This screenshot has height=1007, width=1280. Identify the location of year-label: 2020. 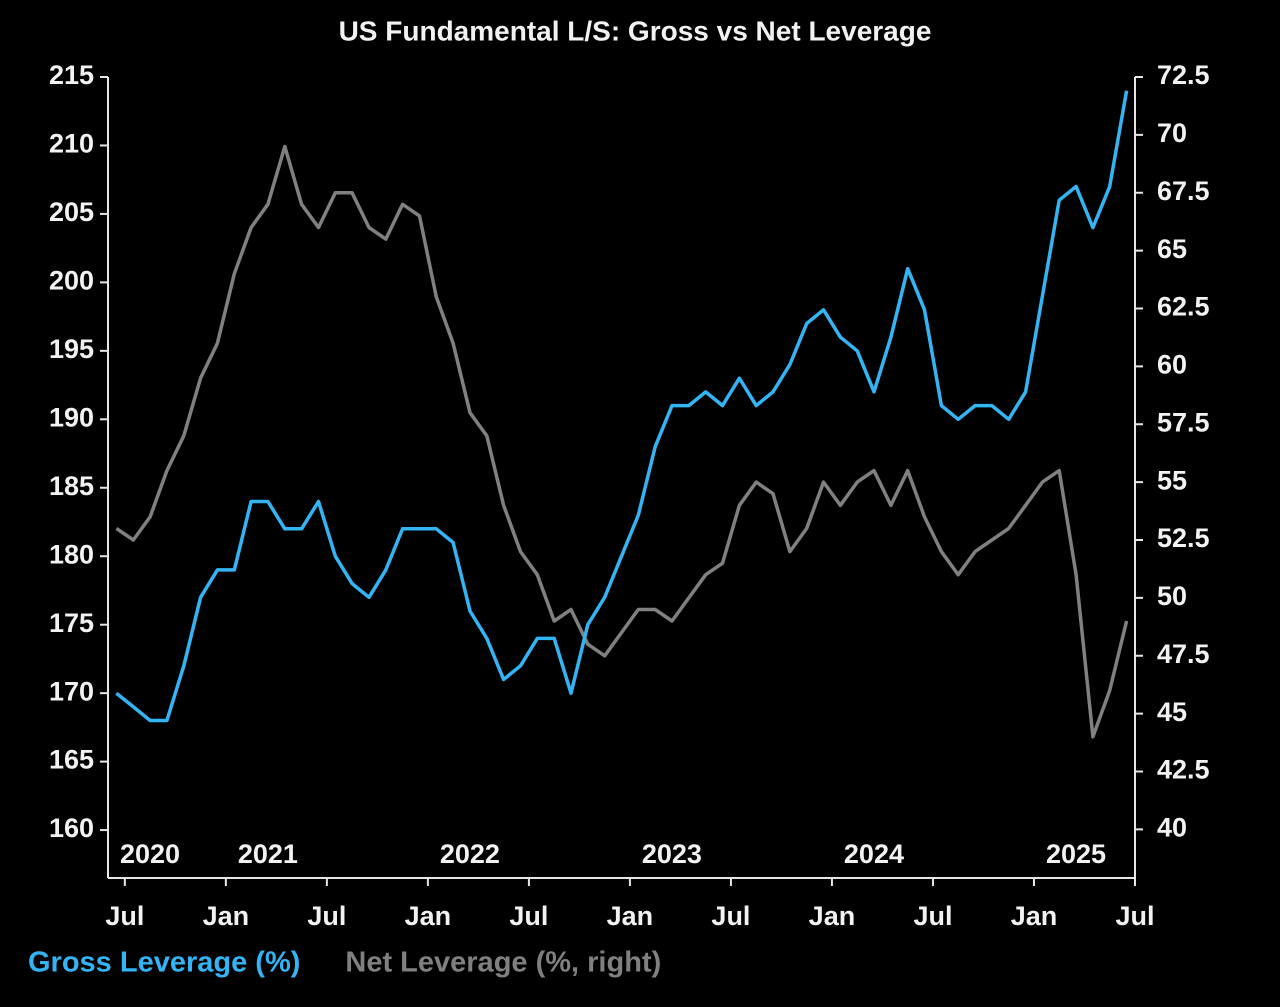
(150, 854).